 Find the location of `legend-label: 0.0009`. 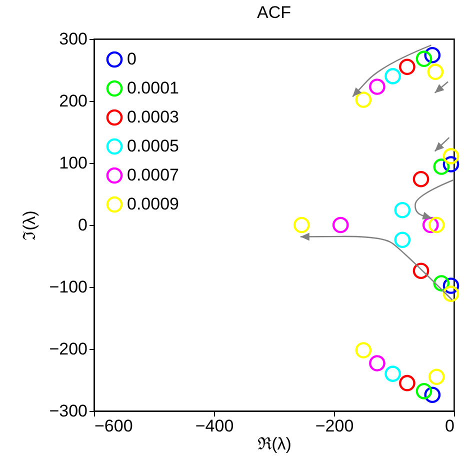

legend-label: 0.0009 is located at coordinates (153, 204).